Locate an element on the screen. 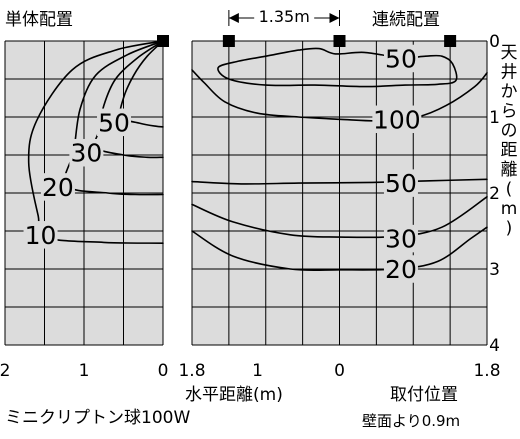  y-axis-label-char: 井 is located at coordinates (509, 73).